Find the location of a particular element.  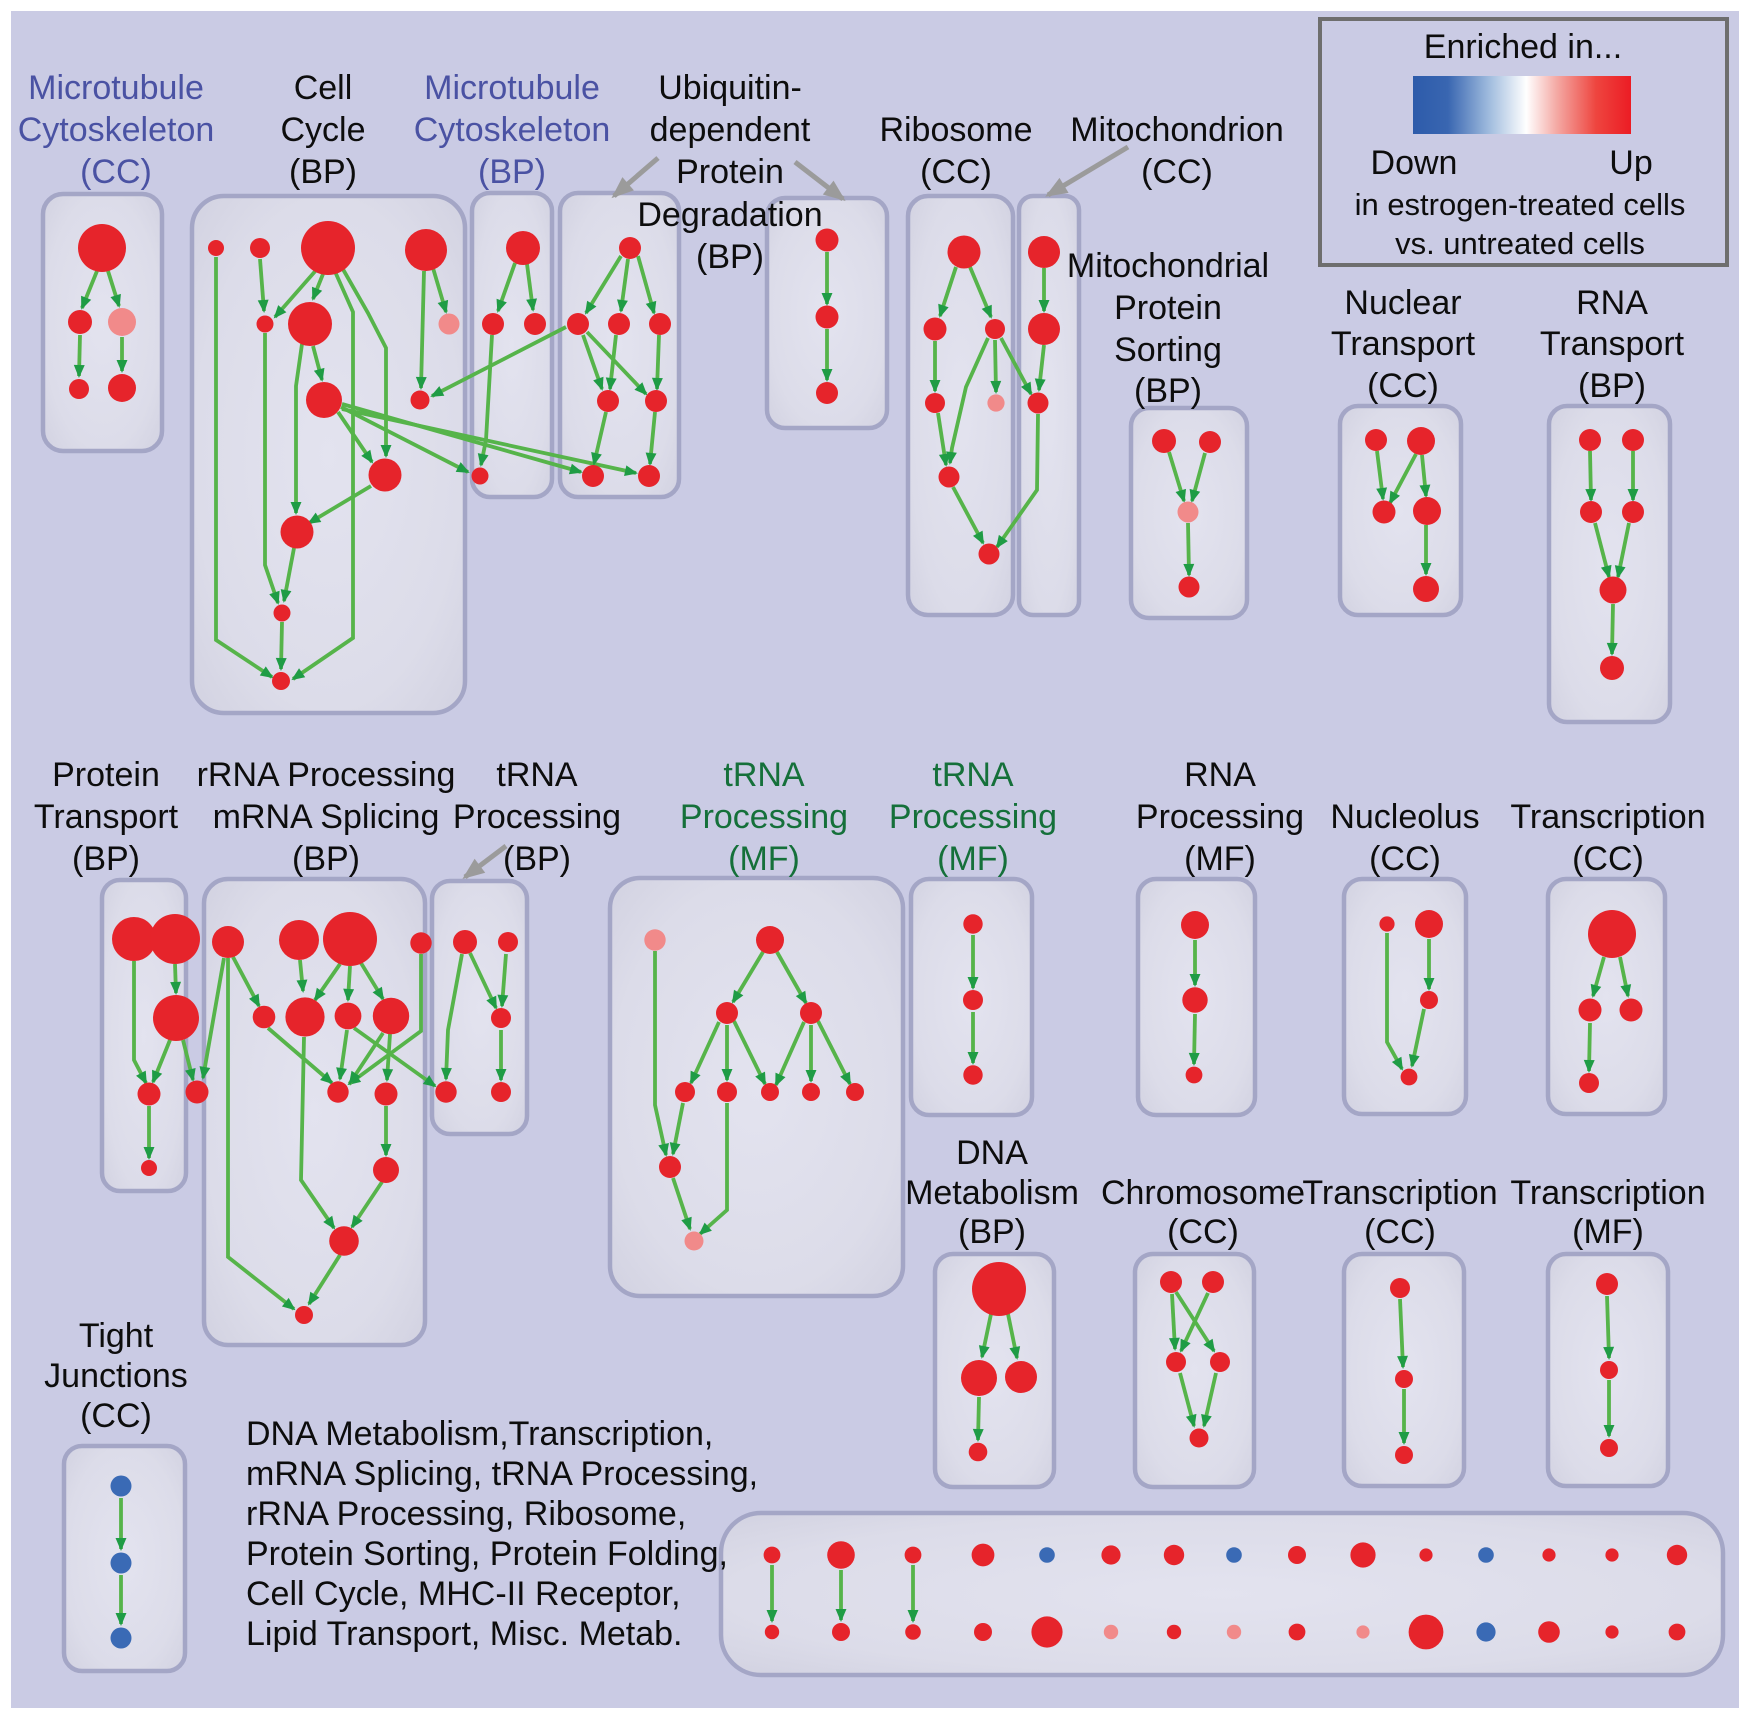

svg-text: Degradation is located at coordinates (729, 215).